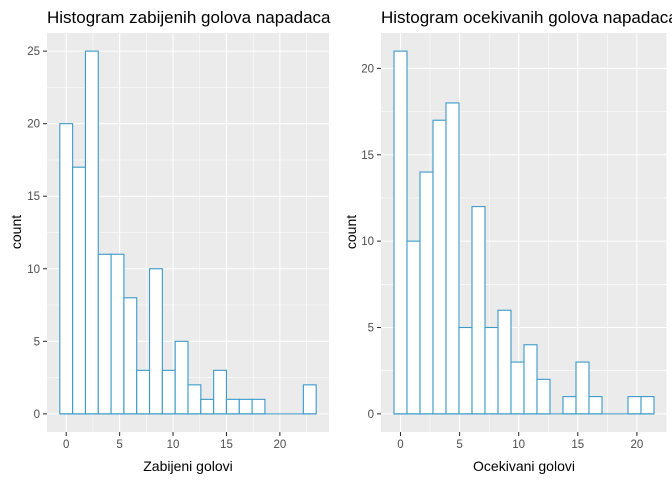 The image size is (672, 480). I want to click on plot-title: Histogram ocekivanih golova napadaca, so click(526, 17).